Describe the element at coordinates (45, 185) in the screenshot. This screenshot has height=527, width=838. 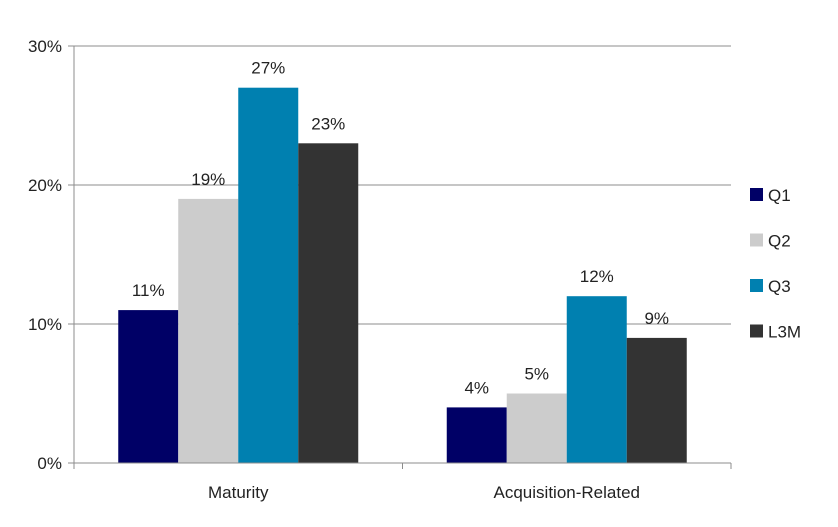
I see `y-tick-label: 20%` at that location.